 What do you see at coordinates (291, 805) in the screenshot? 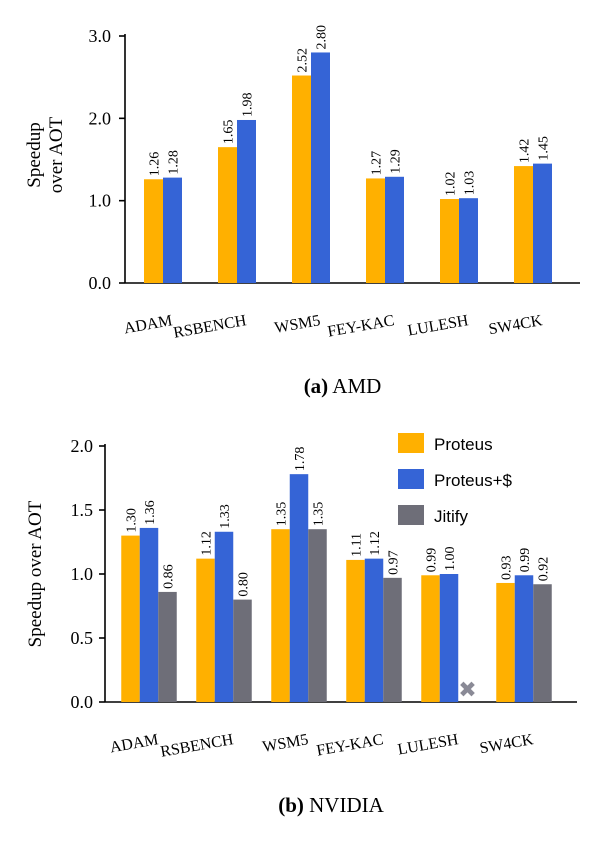
I see `caption-label: (b)` at bounding box center [291, 805].